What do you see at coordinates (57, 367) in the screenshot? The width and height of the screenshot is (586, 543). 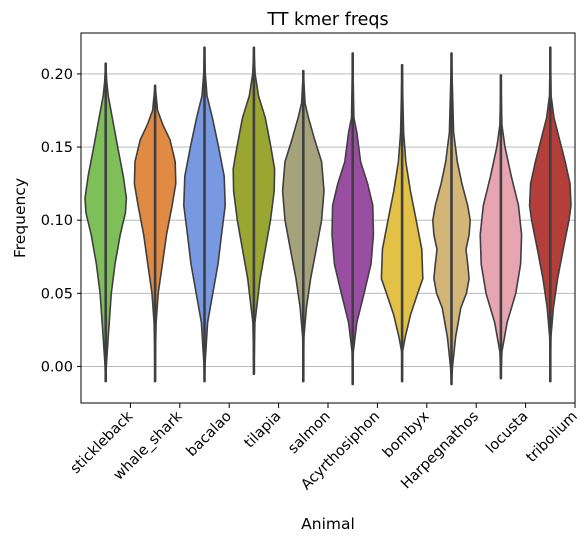 I see `y-tick-label: 0.00` at bounding box center [57, 367].